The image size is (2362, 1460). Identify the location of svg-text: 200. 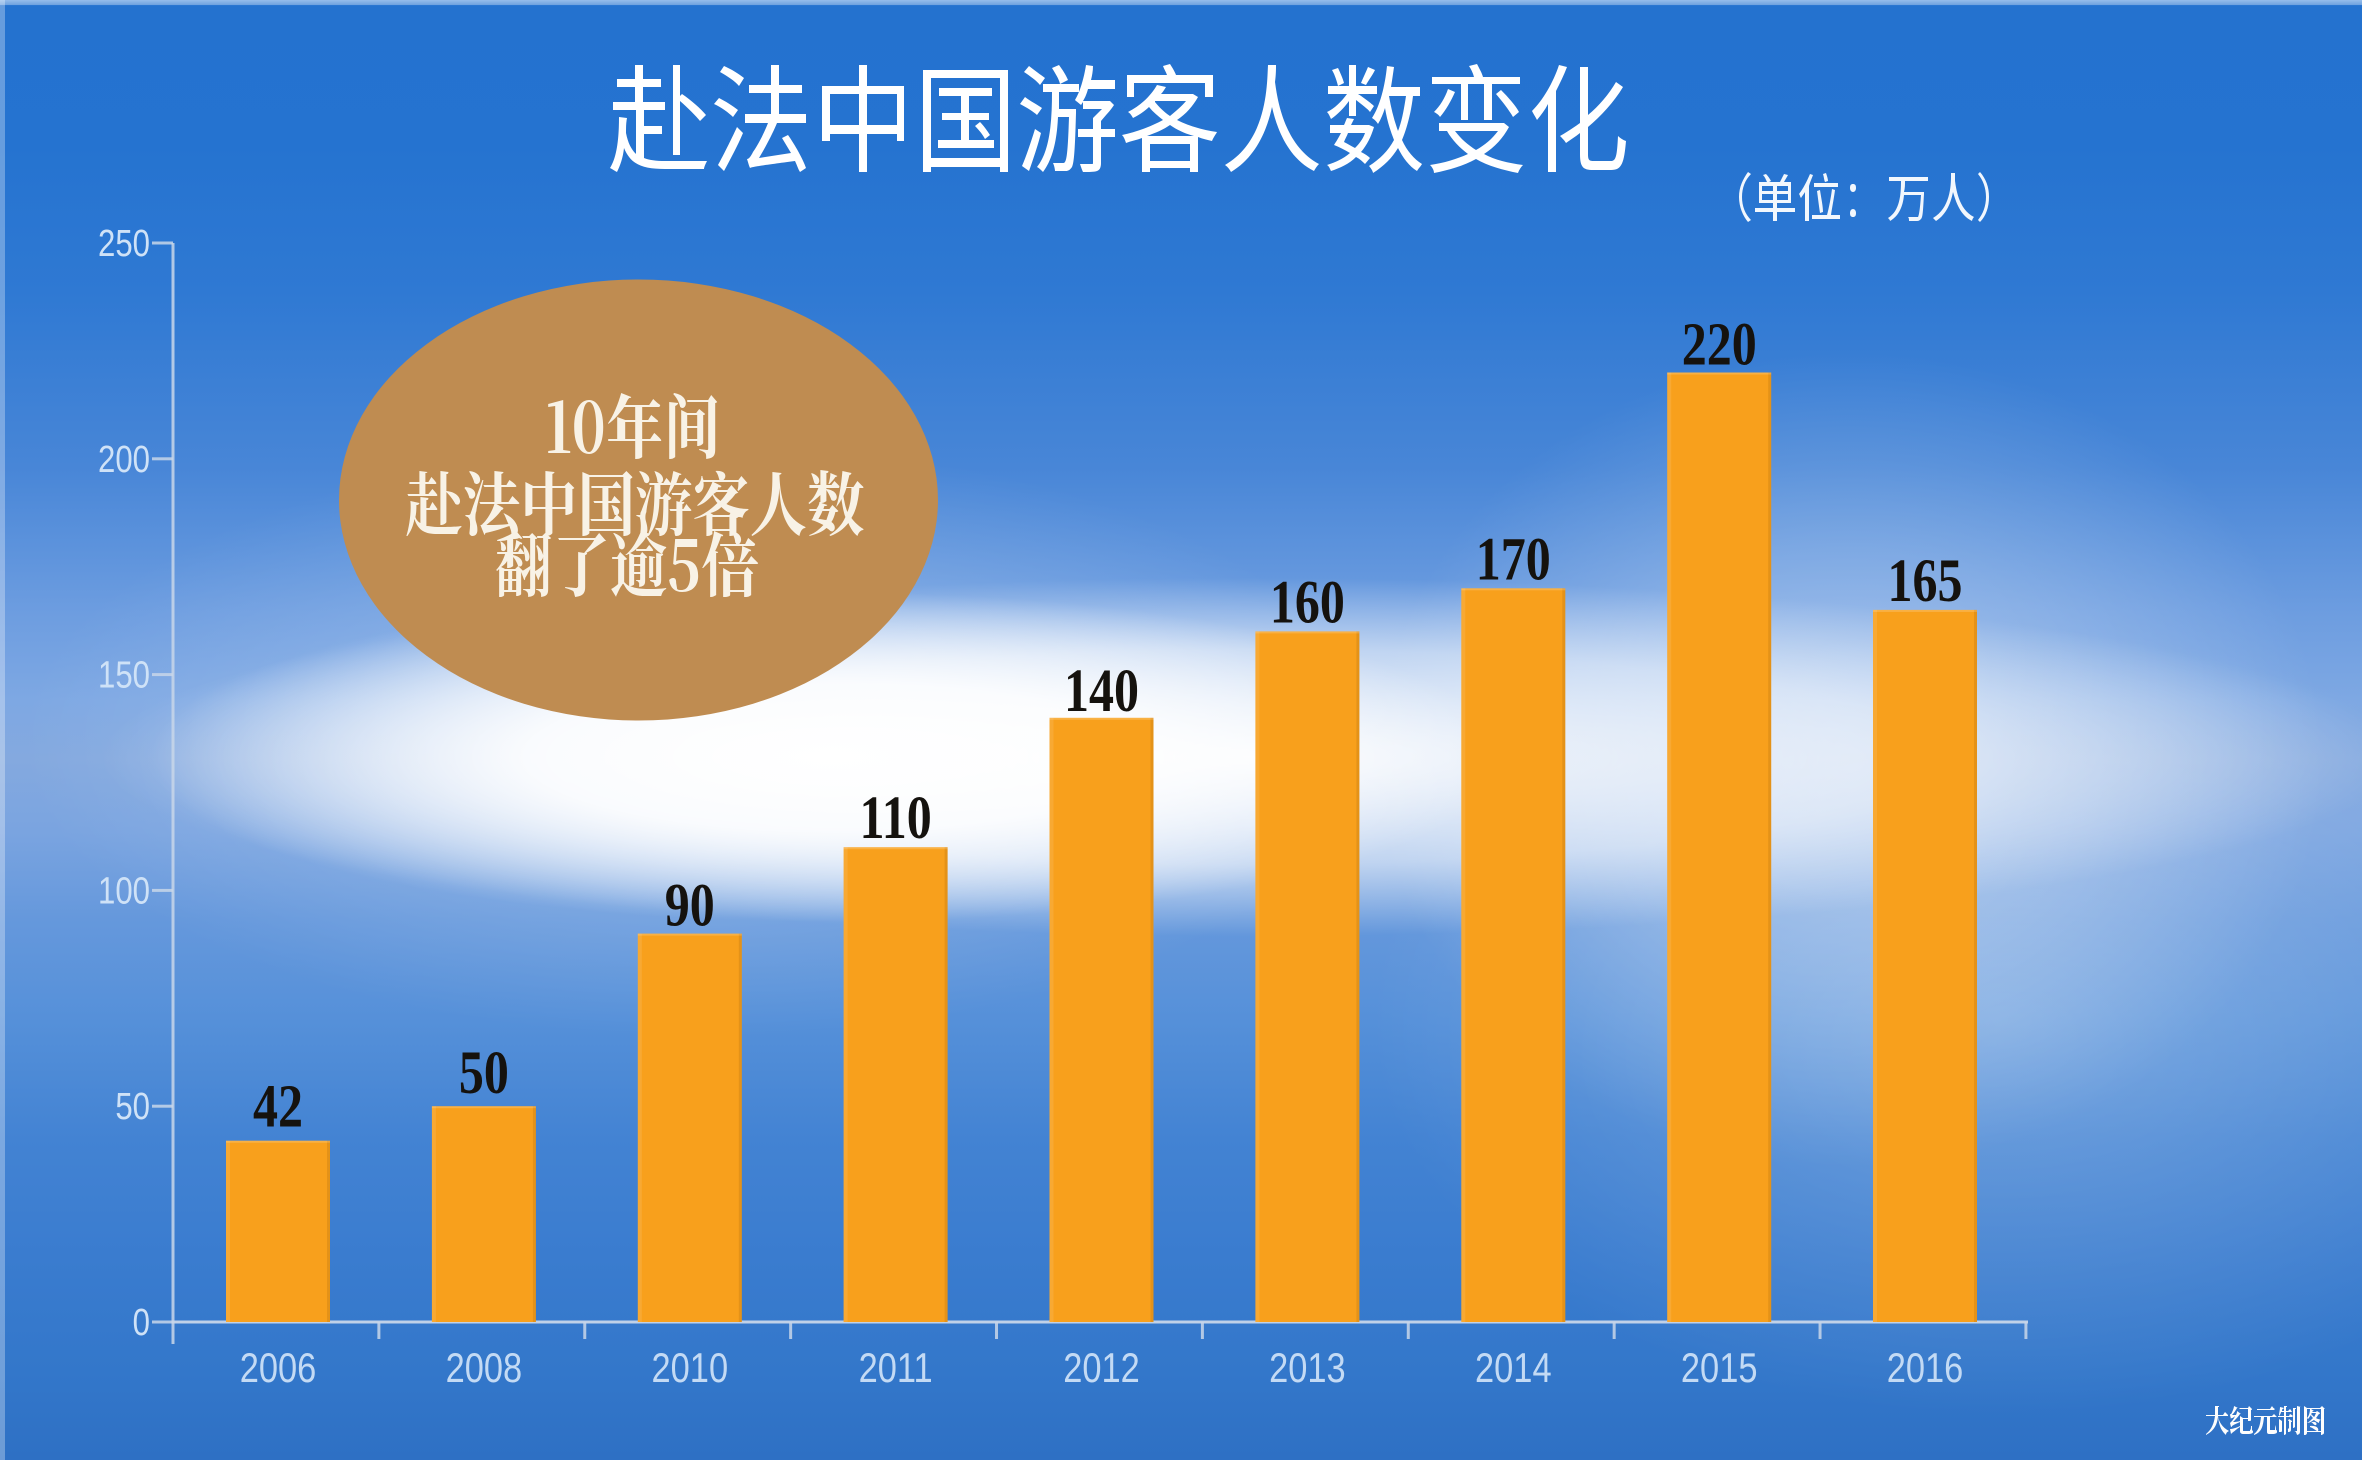
(124, 460).